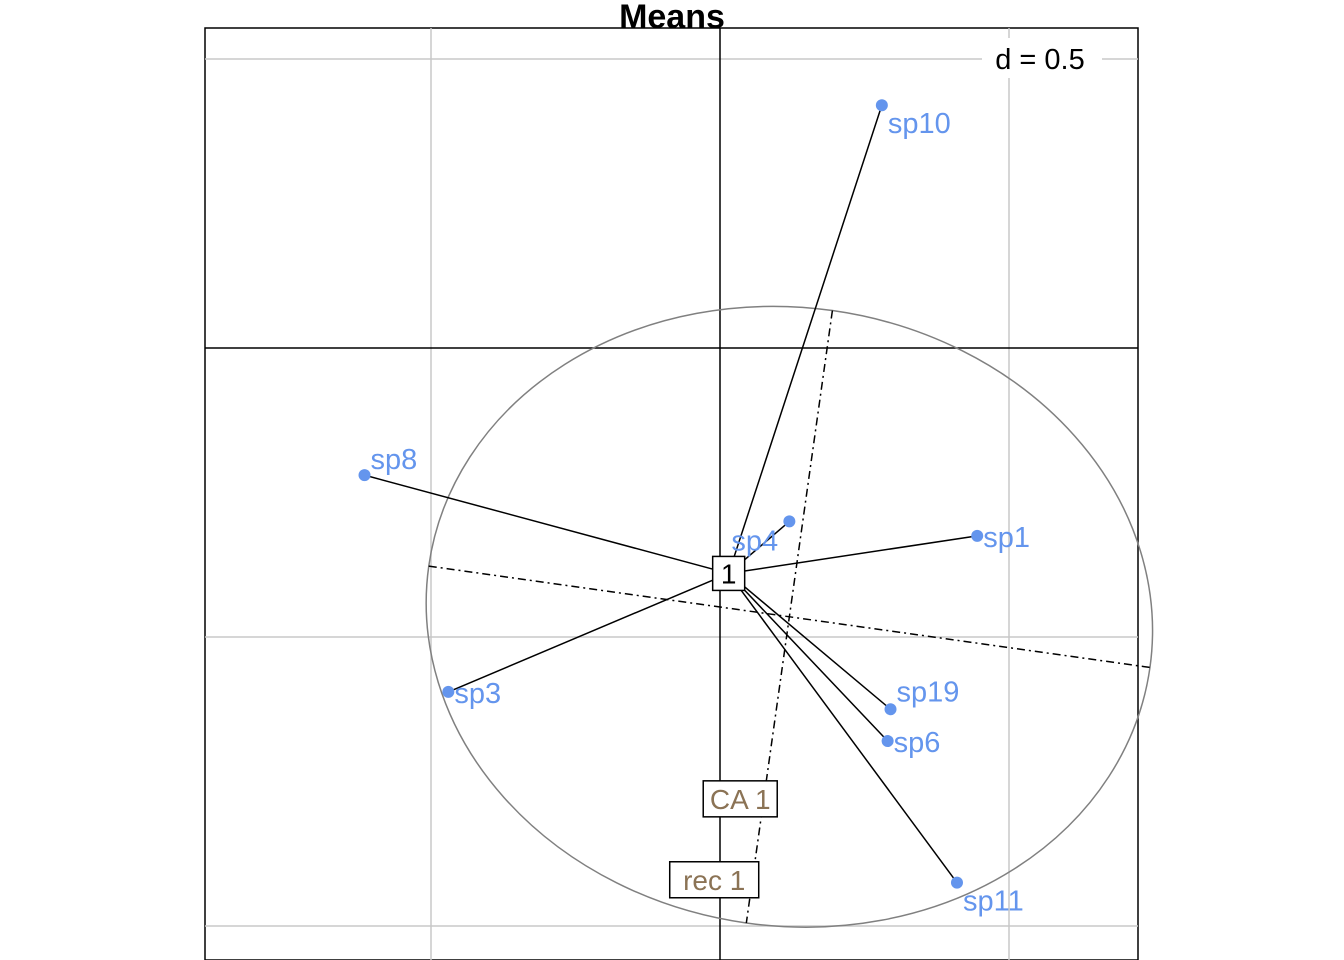 Image resolution: width=1344 pixels, height=960 pixels. What do you see at coordinates (890, 709) in the screenshot?
I see `point-sp19` at bounding box center [890, 709].